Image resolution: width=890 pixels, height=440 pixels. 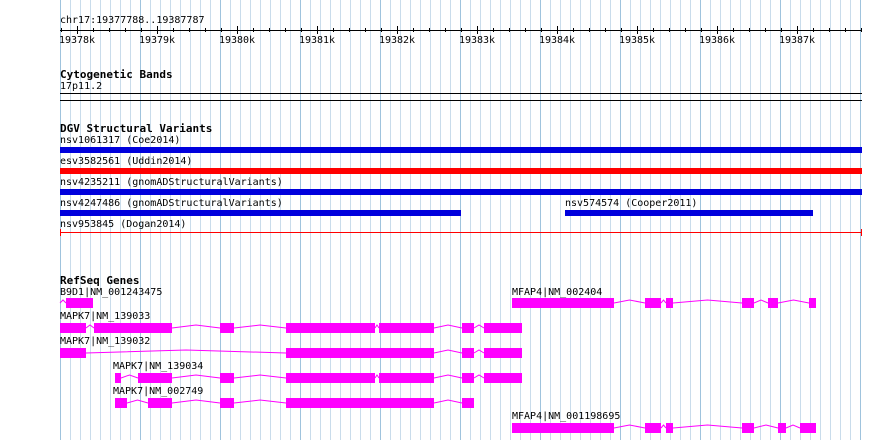 What do you see at coordinates (171, 182) in the screenshot?
I see `variant-label: nsv4235211 (gnomADStructuralVariants)` at bounding box center [171, 182].